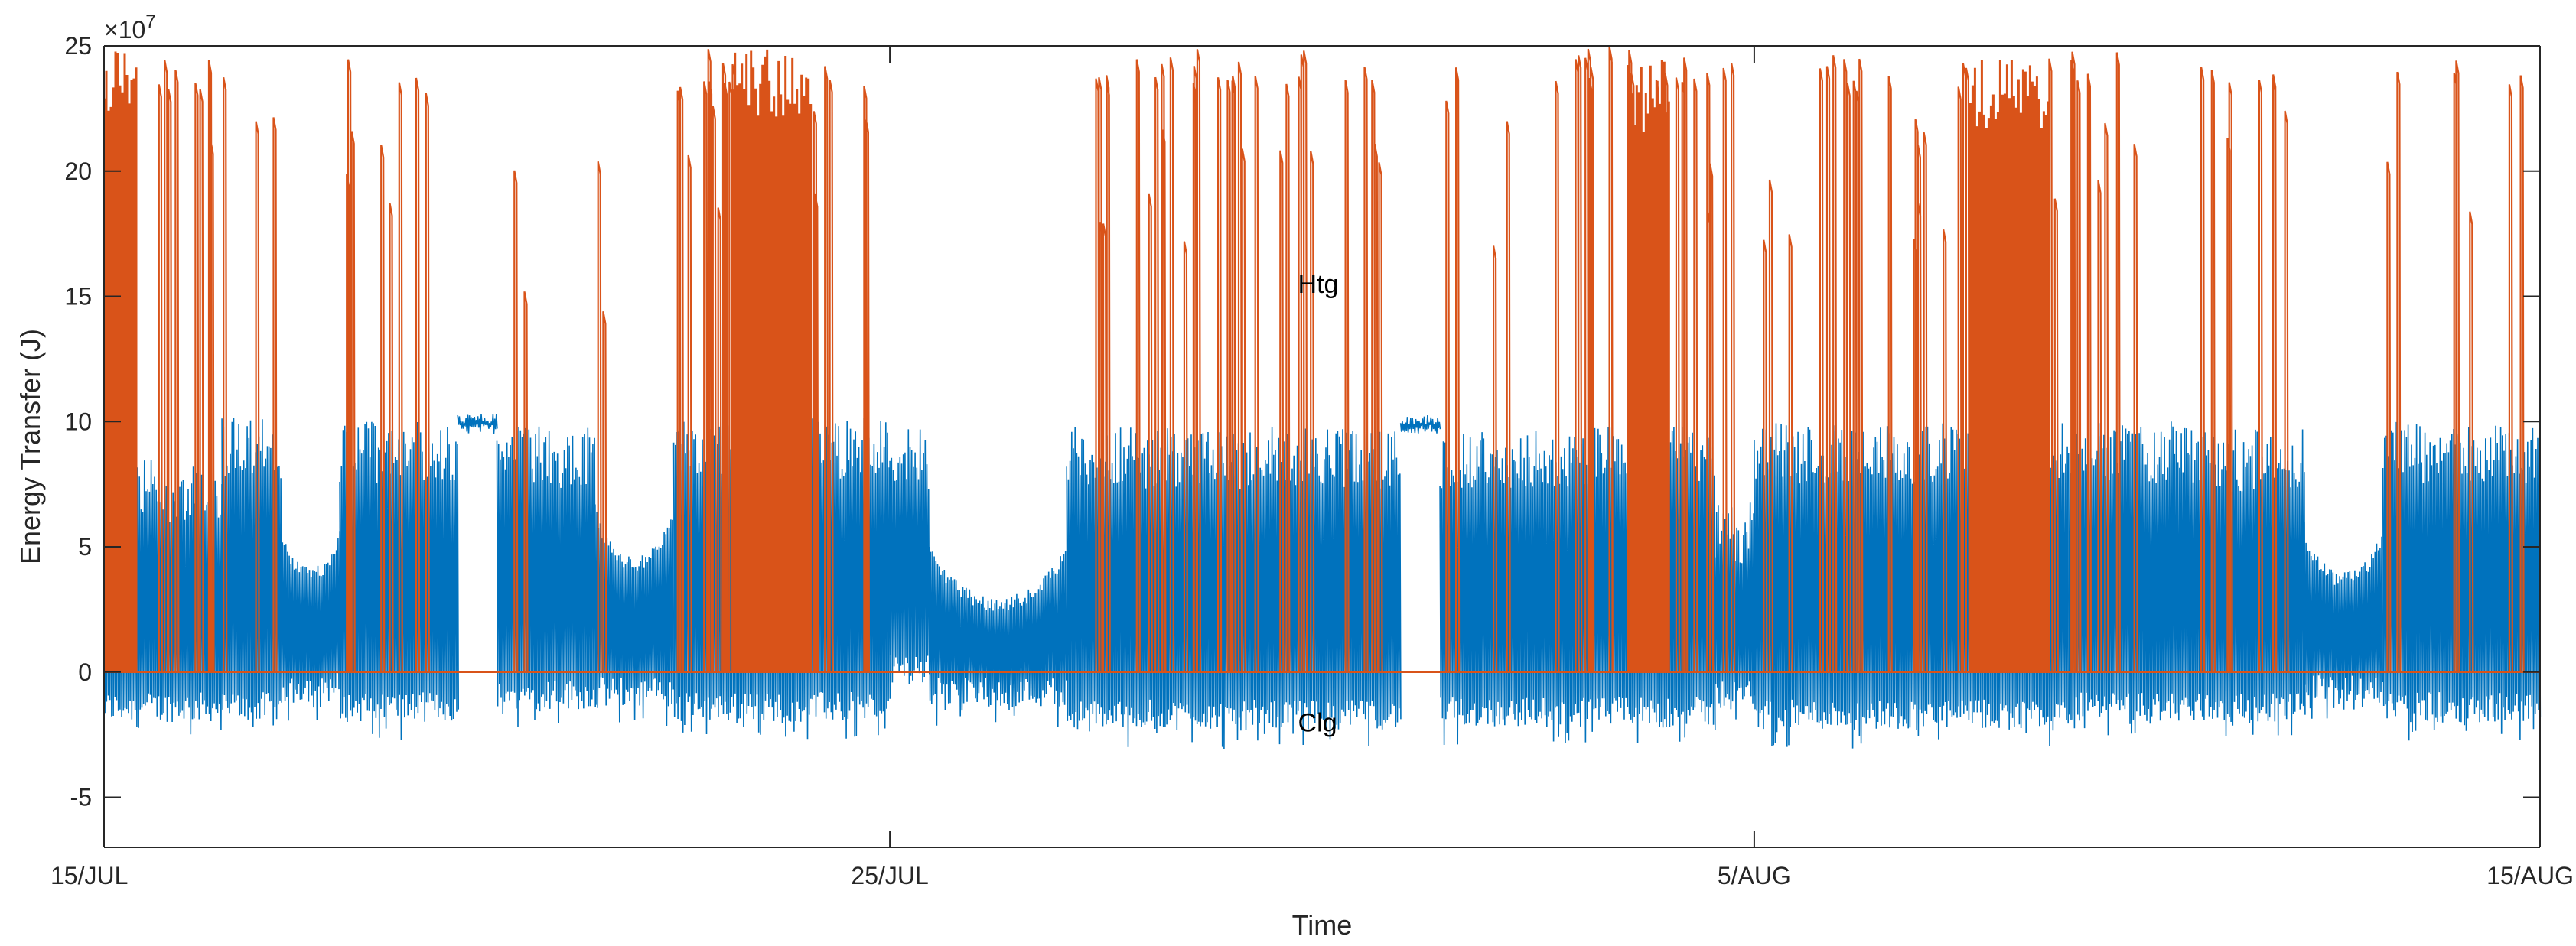  Describe the element at coordinates (1319, 284) in the screenshot. I see `annotation-htg: Htg` at that location.